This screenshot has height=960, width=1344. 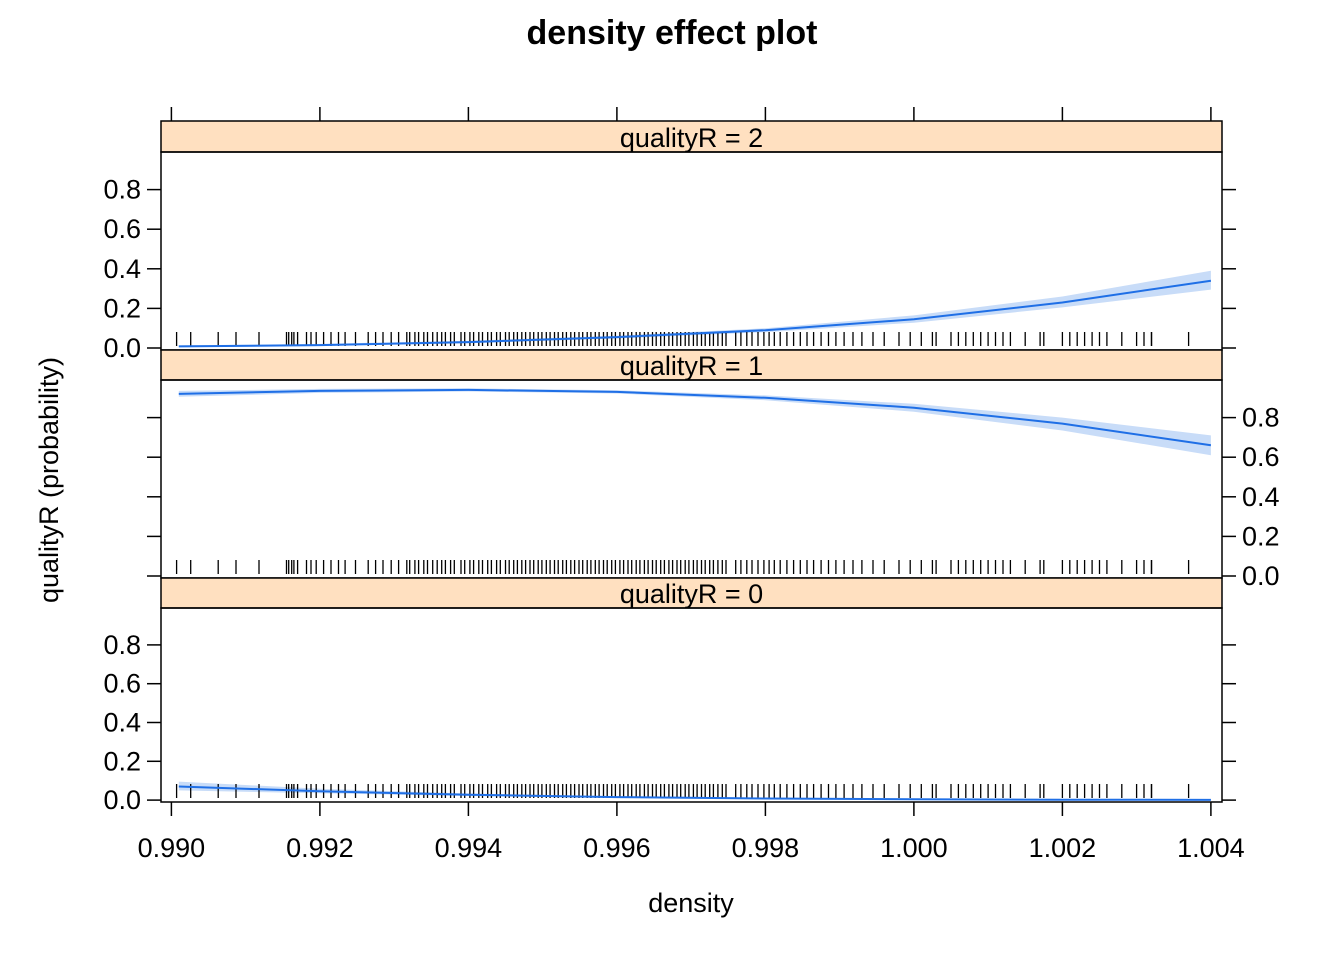 I want to click on x-tick-label: 0.992, so click(x=320, y=848).